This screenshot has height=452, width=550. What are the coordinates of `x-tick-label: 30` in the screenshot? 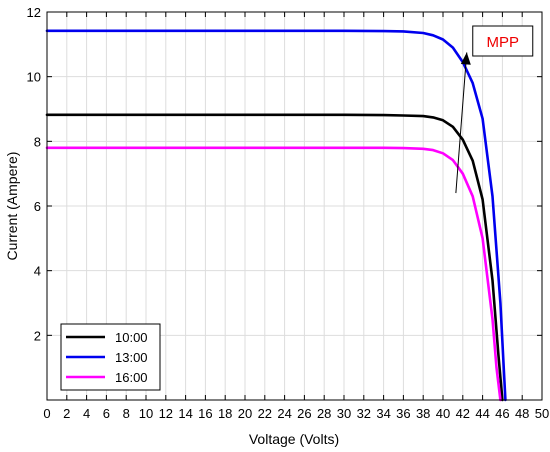 It's located at (344, 413).